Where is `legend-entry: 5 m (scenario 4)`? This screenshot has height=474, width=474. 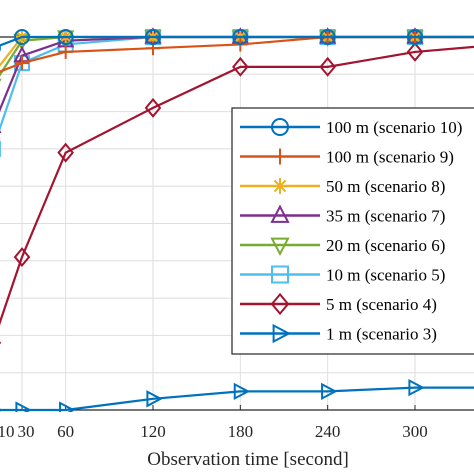 legend-entry: 5 m (scenario 4) is located at coordinates (338, 304).